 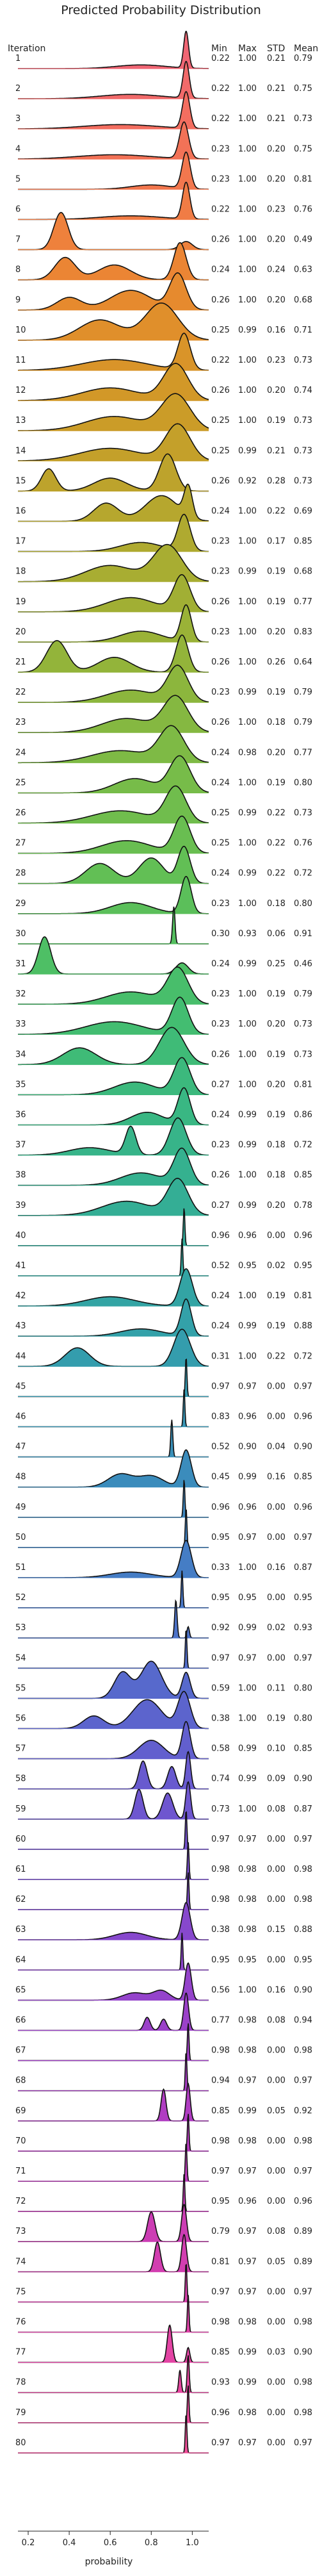 What do you see at coordinates (276, 1930) in the screenshot?
I see `stat-std: 0.15` at bounding box center [276, 1930].